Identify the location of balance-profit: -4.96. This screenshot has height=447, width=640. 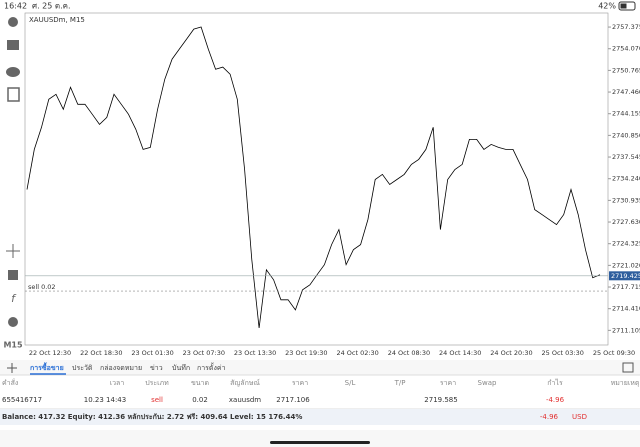
(549, 417).